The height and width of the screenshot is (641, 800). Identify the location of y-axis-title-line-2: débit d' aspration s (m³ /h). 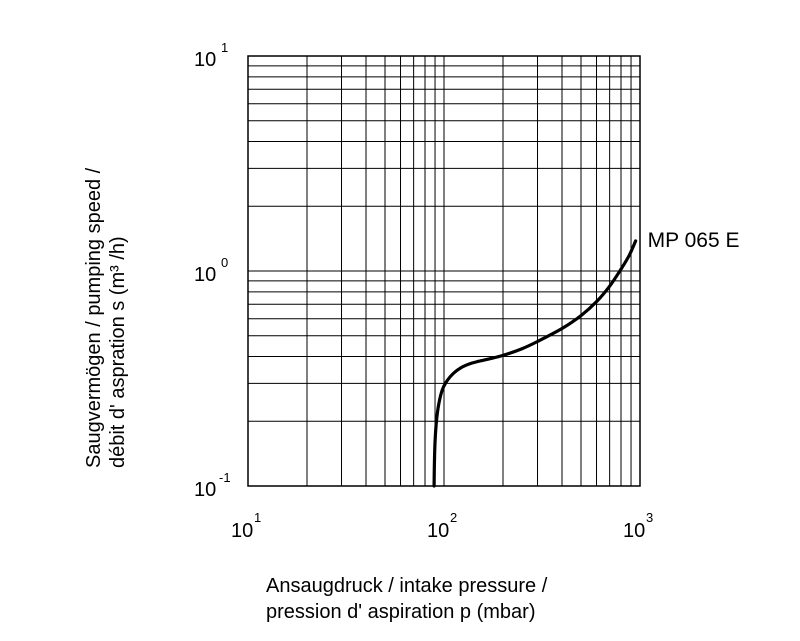
(118, 352).